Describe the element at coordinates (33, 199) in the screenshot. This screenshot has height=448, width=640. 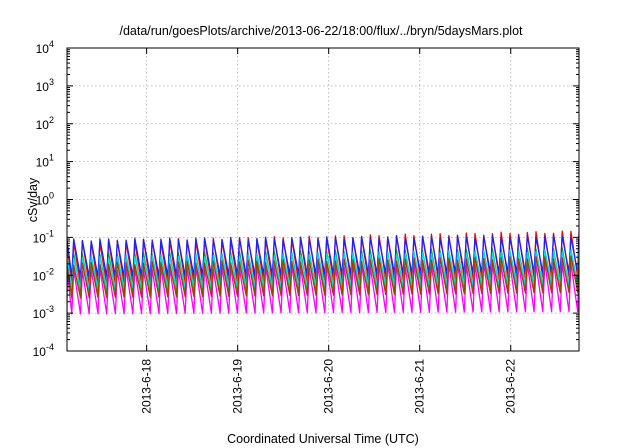
I see `y-axis-label: cSv/day` at that location.